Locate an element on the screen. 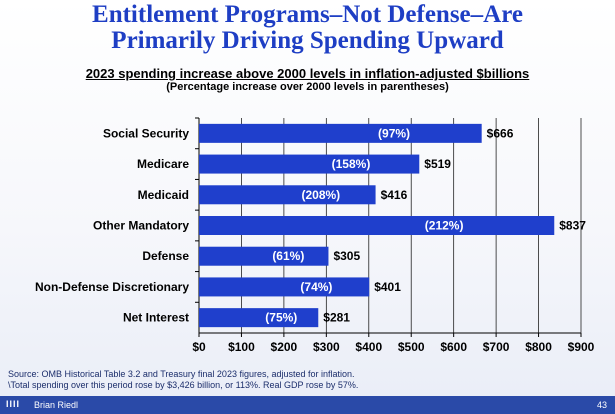 This screenshot has height=414, width=615. slide-title-line1: Entitlement Programs–Not Defense–Are is located at coordinates (307, 14).